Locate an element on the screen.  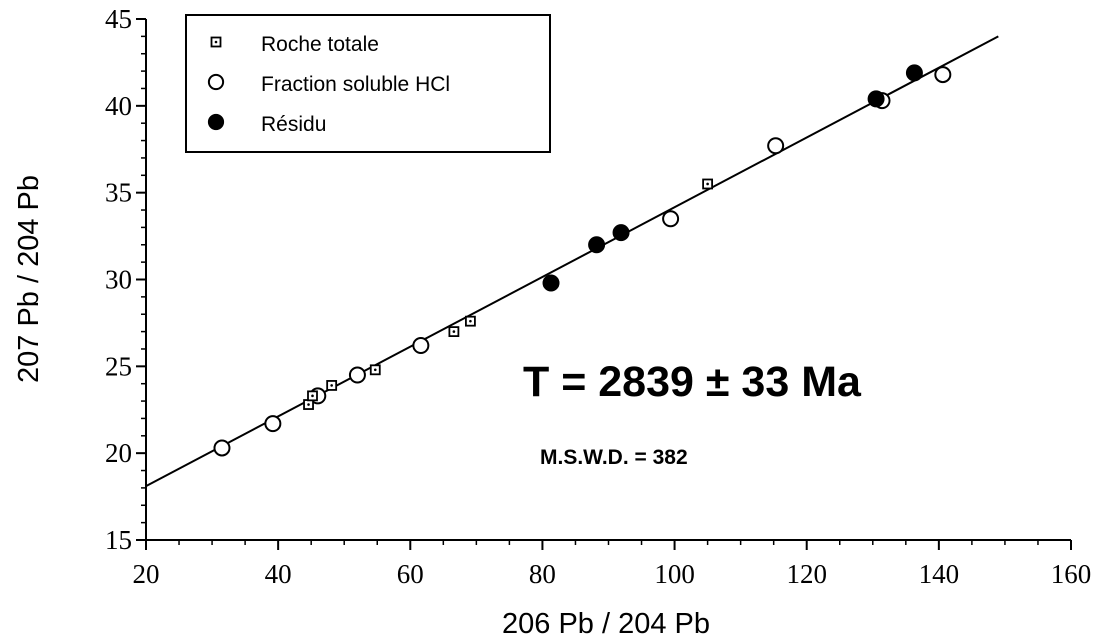
legend-filled-circle-icon is located at coordinates (216, 122).